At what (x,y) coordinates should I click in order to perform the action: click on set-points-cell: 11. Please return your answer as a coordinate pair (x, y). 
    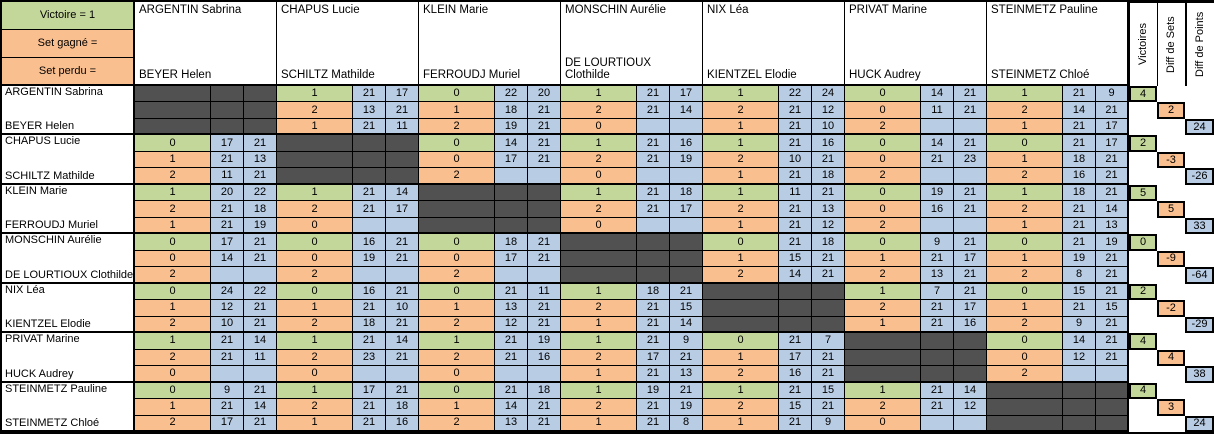
    Looking at the image, I should click on (227, 176).